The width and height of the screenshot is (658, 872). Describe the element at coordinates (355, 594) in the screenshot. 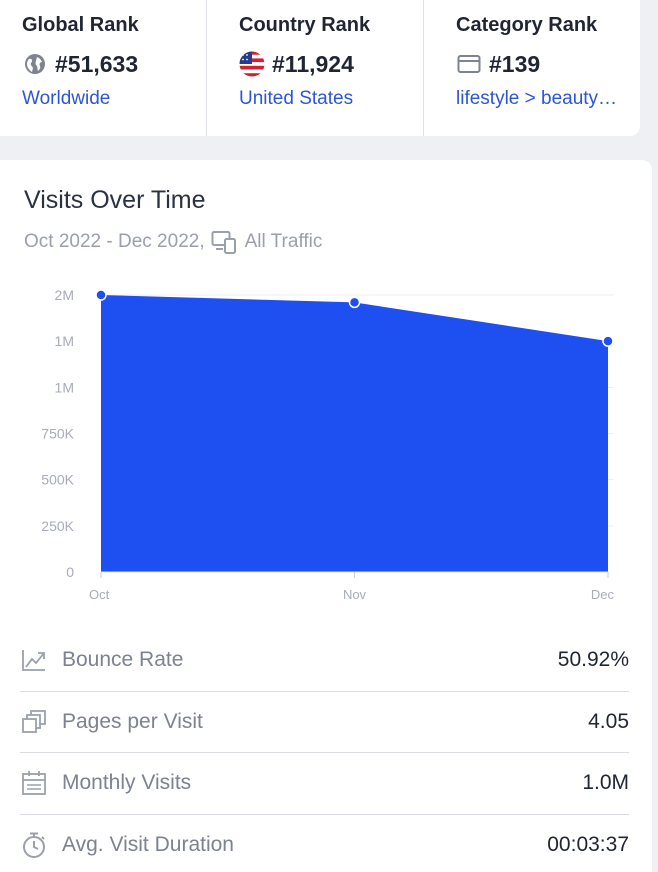

I see `x-tick-label: Nov` at that location.